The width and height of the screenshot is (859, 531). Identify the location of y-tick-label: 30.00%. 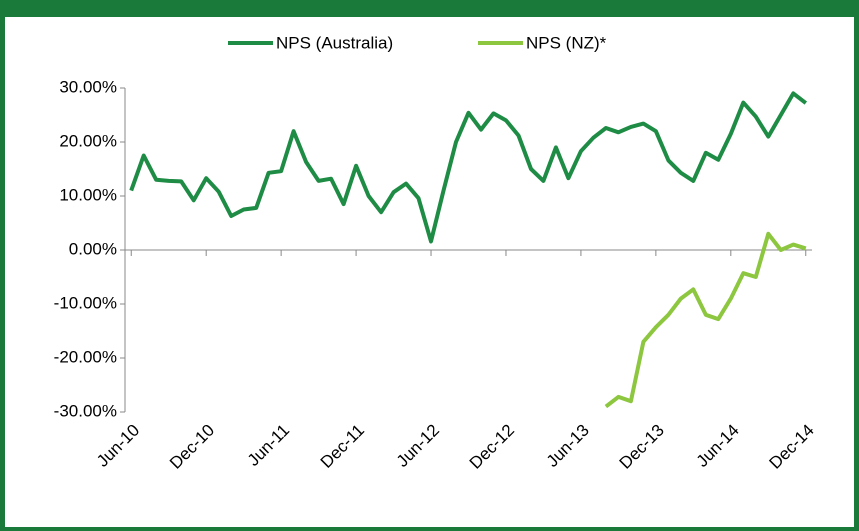
(88, 86).